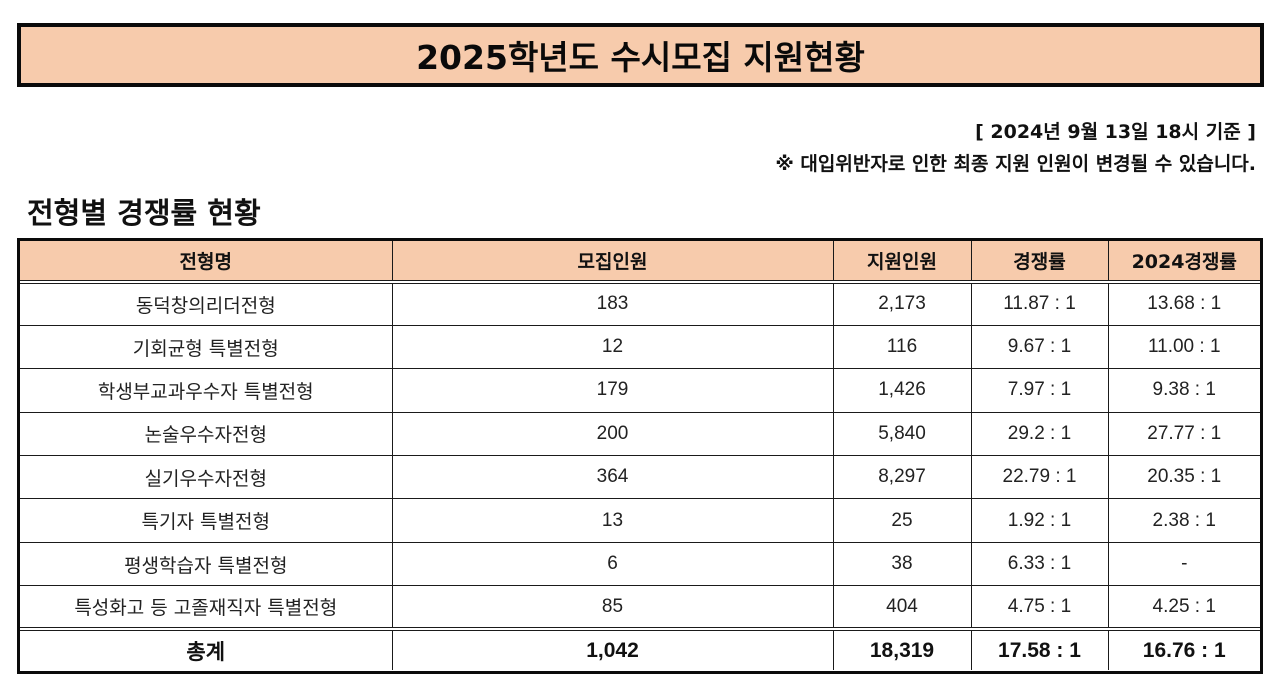  I want to click on table-row: 실기우수자전형 364 8,297 22.79 : 1 20.35 : 1, so click(640, 477).